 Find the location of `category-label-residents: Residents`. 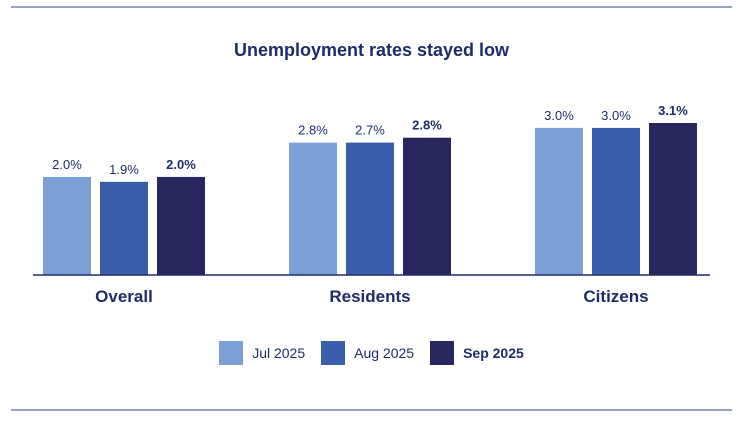

category-label-residents: Residents is located at coordinates (369, 296).